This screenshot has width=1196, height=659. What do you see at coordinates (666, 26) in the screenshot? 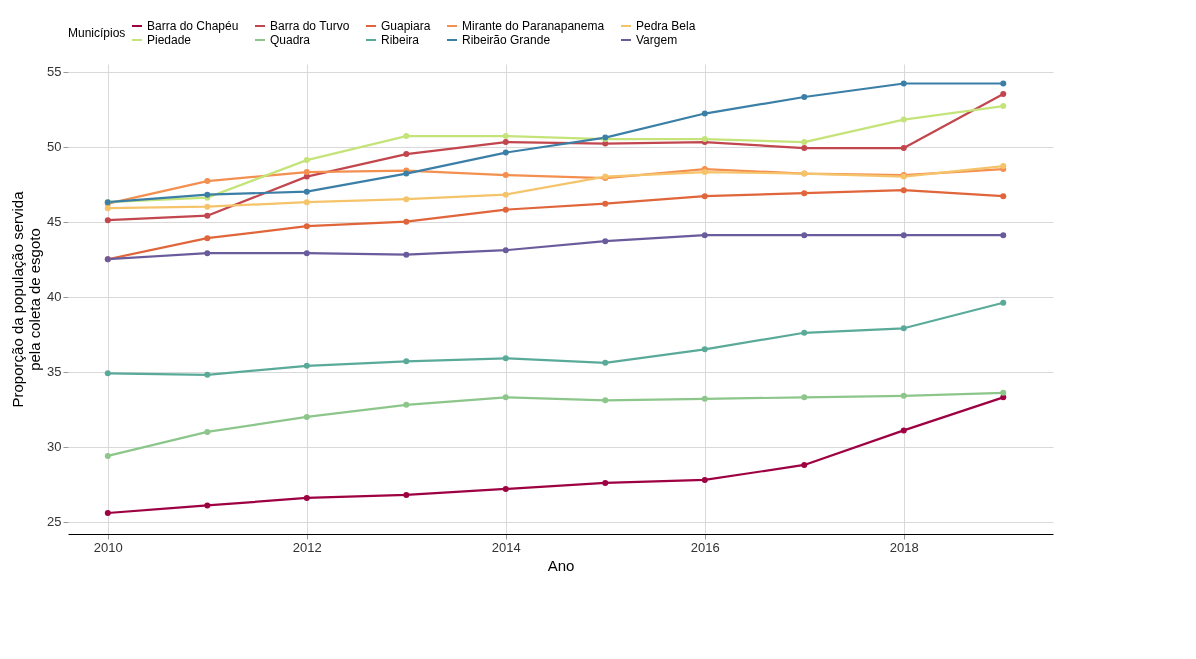
I see `legend-label: Pedra Bela` at bounding box center [666, 26].